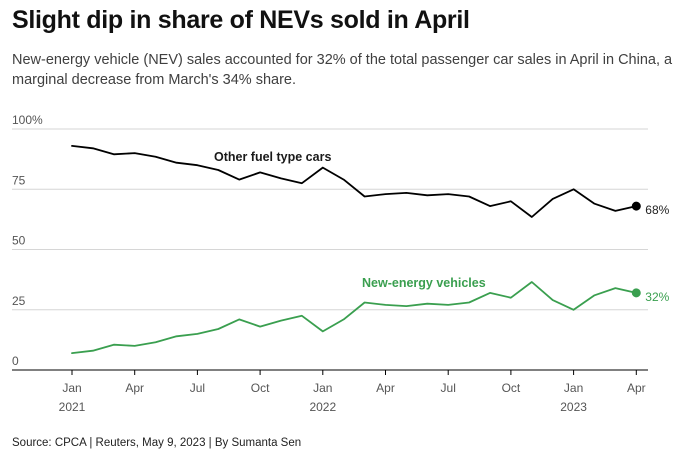 Image resolution: width=686 pixels, height=464 pixels. I want to click on y-tick-label: 75, so click(19, 180).